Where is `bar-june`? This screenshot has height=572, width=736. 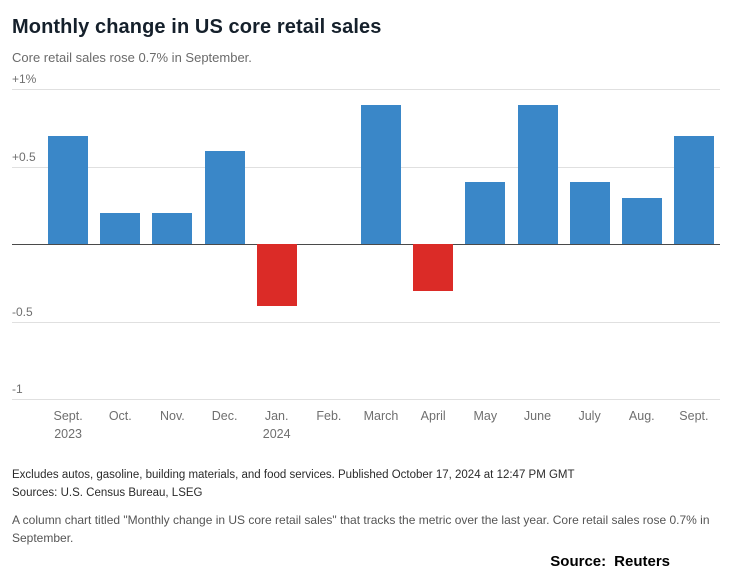
bar-june is located at coordinates (537, 174).